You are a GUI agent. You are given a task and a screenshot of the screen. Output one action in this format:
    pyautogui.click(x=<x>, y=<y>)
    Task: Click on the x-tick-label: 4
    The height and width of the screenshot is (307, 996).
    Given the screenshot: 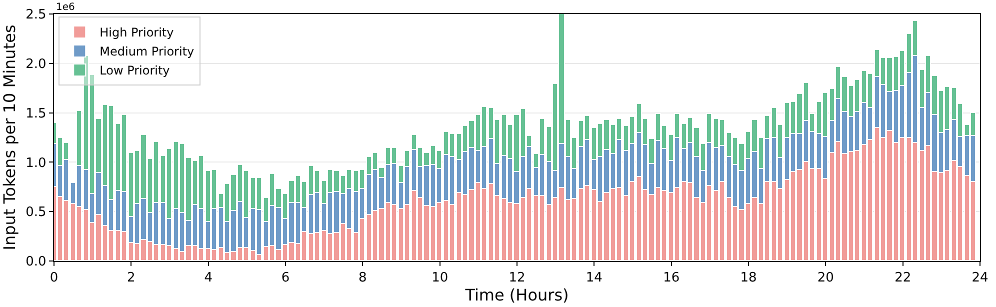 What is the action you would take?
    pyautogui.click(x=208, y=278)
    